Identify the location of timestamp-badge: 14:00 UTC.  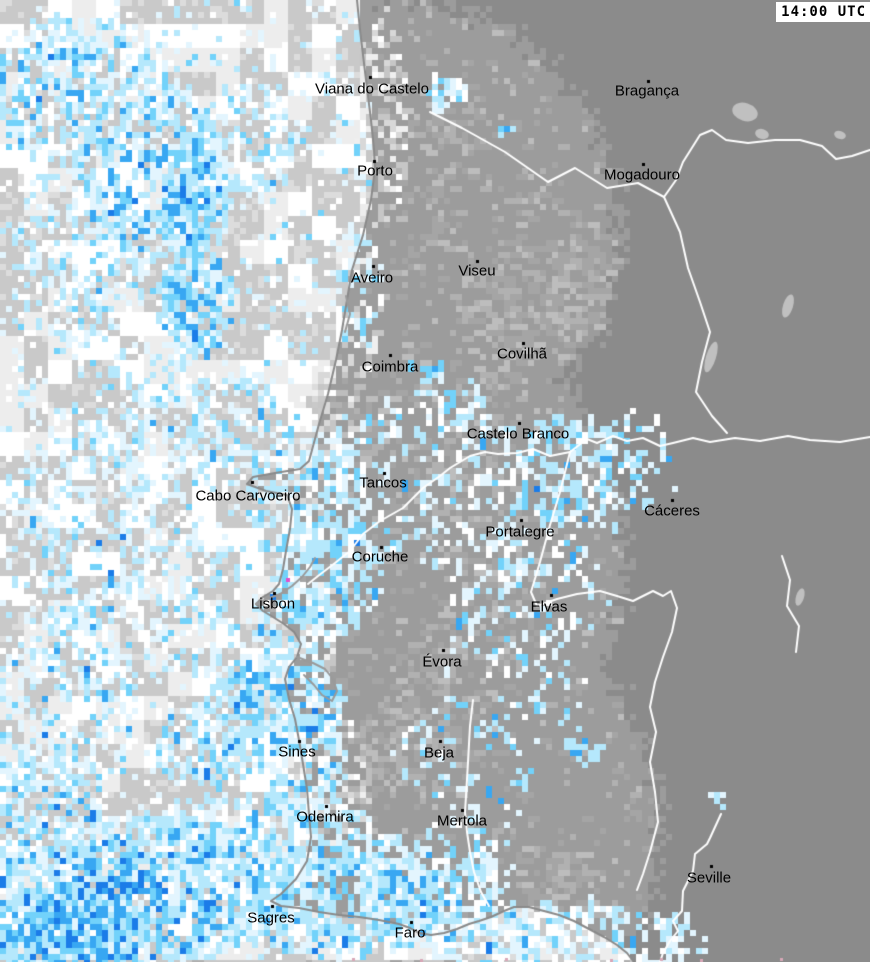
(823, 12).